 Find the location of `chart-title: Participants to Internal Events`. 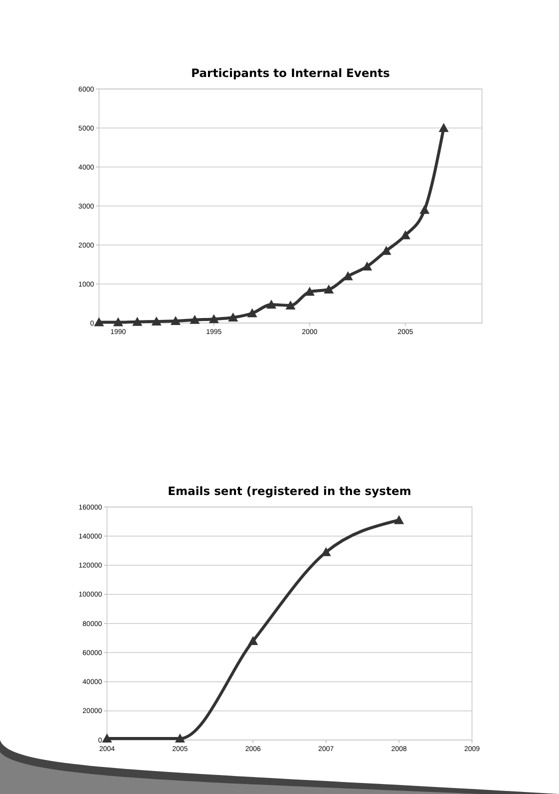

chart-title: Participants to Internal Events is located at coordinates (290, 73).